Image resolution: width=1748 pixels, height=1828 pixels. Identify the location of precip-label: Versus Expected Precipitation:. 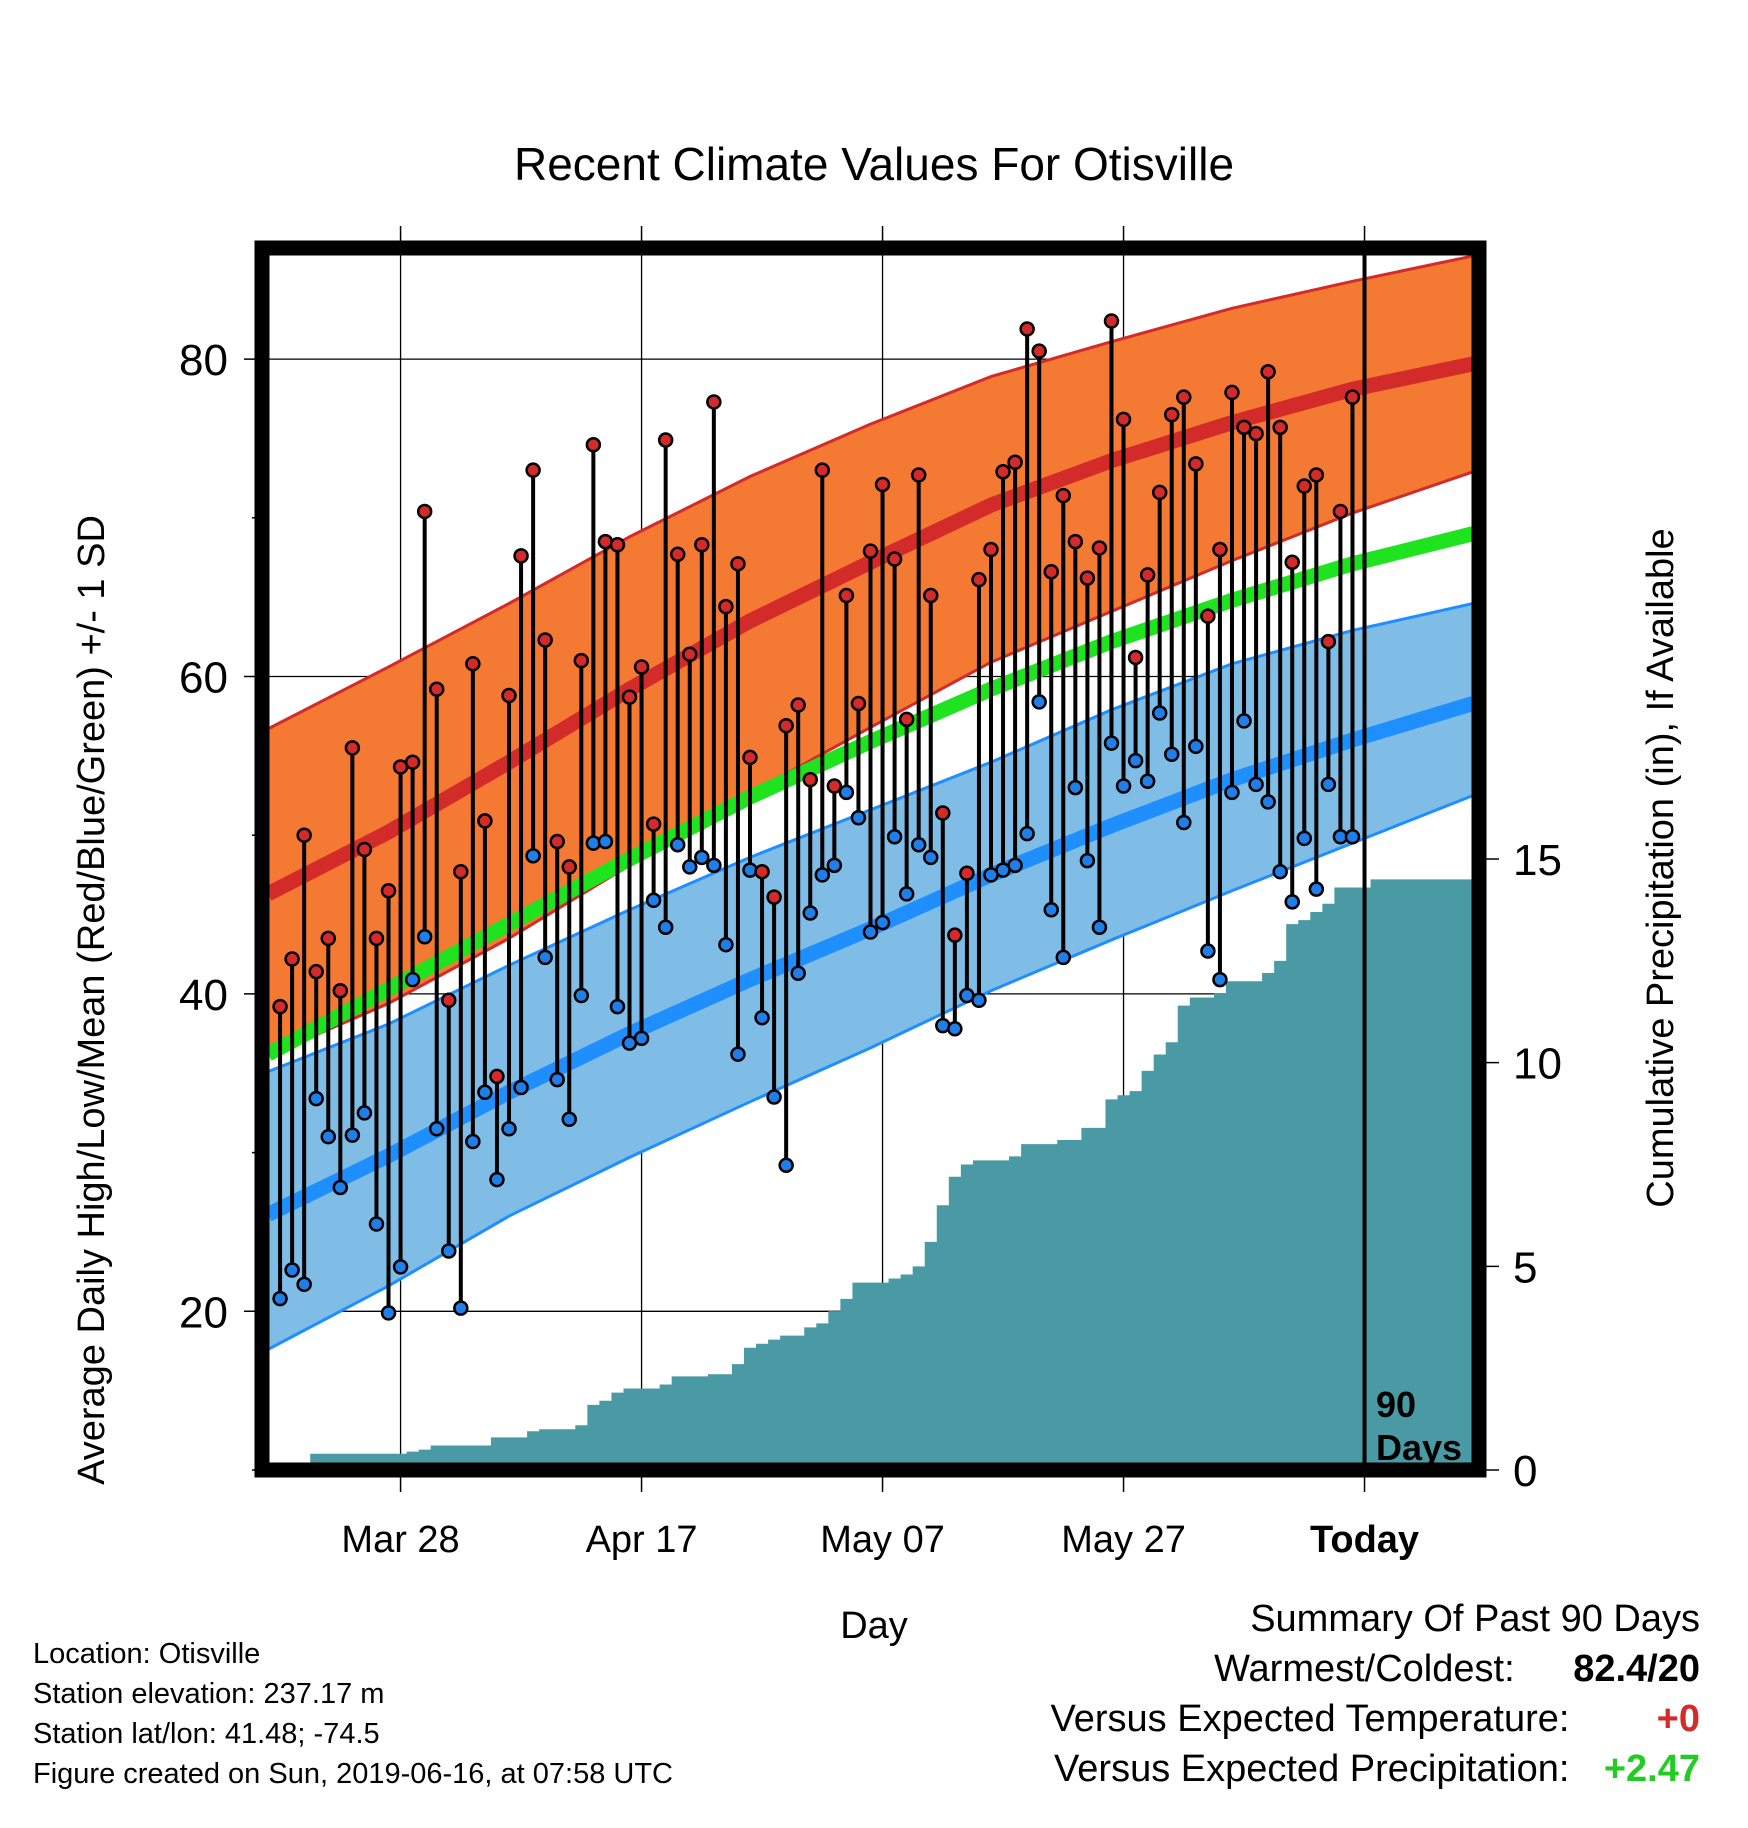
(1312, 1769).